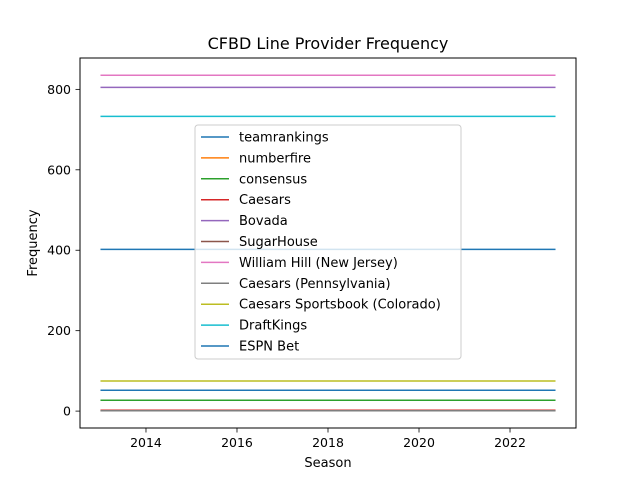  I want to click on legend-label-4: Bovada, so click(263, 221).